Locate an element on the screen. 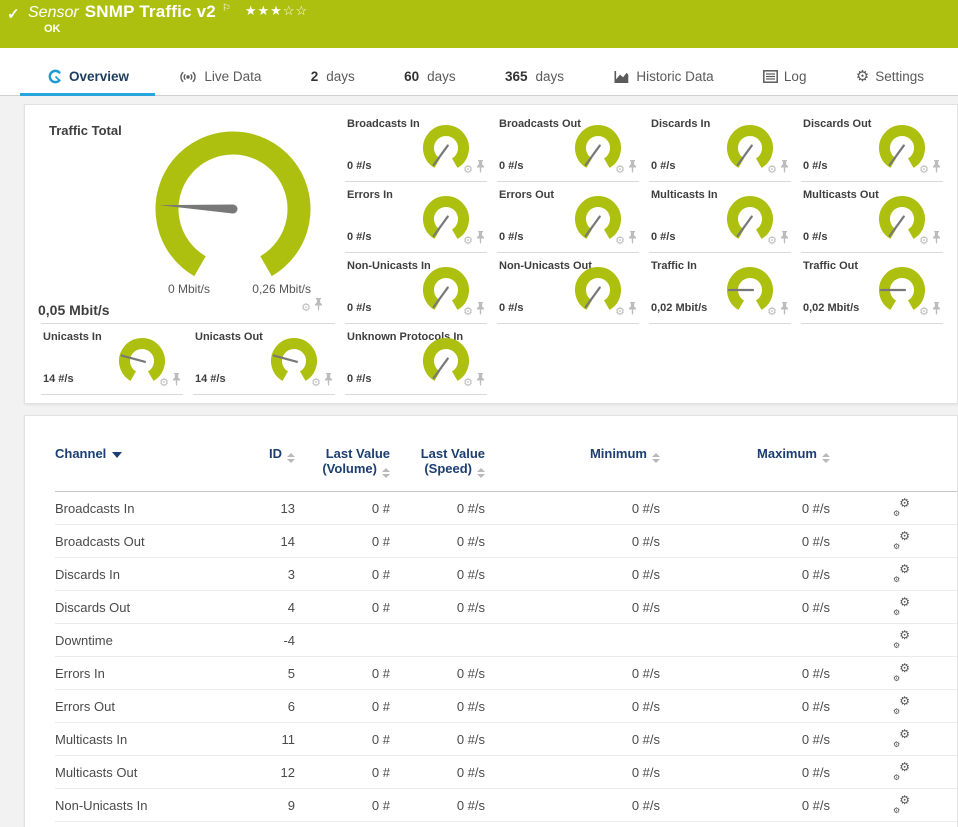 This screenshot has width=958, height=827. channel-row-errors-in: Errors In 5 0 # 0 #/s 0 #/s 0 #/s ⚙ ⚙ is located at coordinates (506, 673).